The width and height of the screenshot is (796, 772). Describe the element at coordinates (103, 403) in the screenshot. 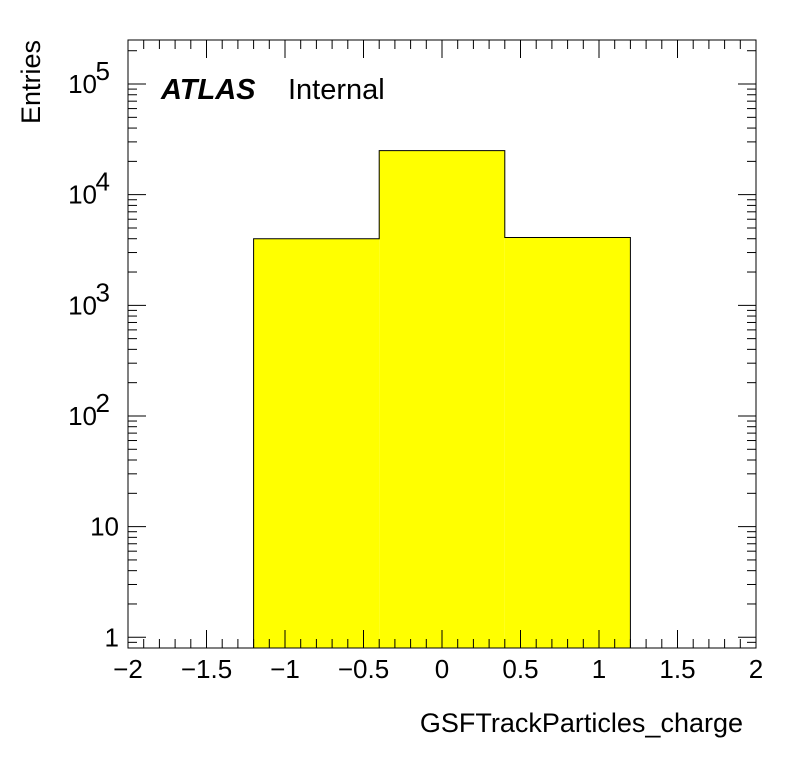

I see `y-tick-exponent: 2` at that location.